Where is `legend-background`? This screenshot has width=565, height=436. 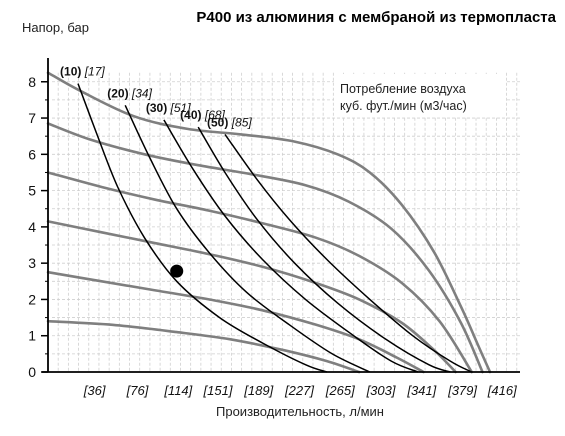
legend-background is located at coordinates (420, 95).